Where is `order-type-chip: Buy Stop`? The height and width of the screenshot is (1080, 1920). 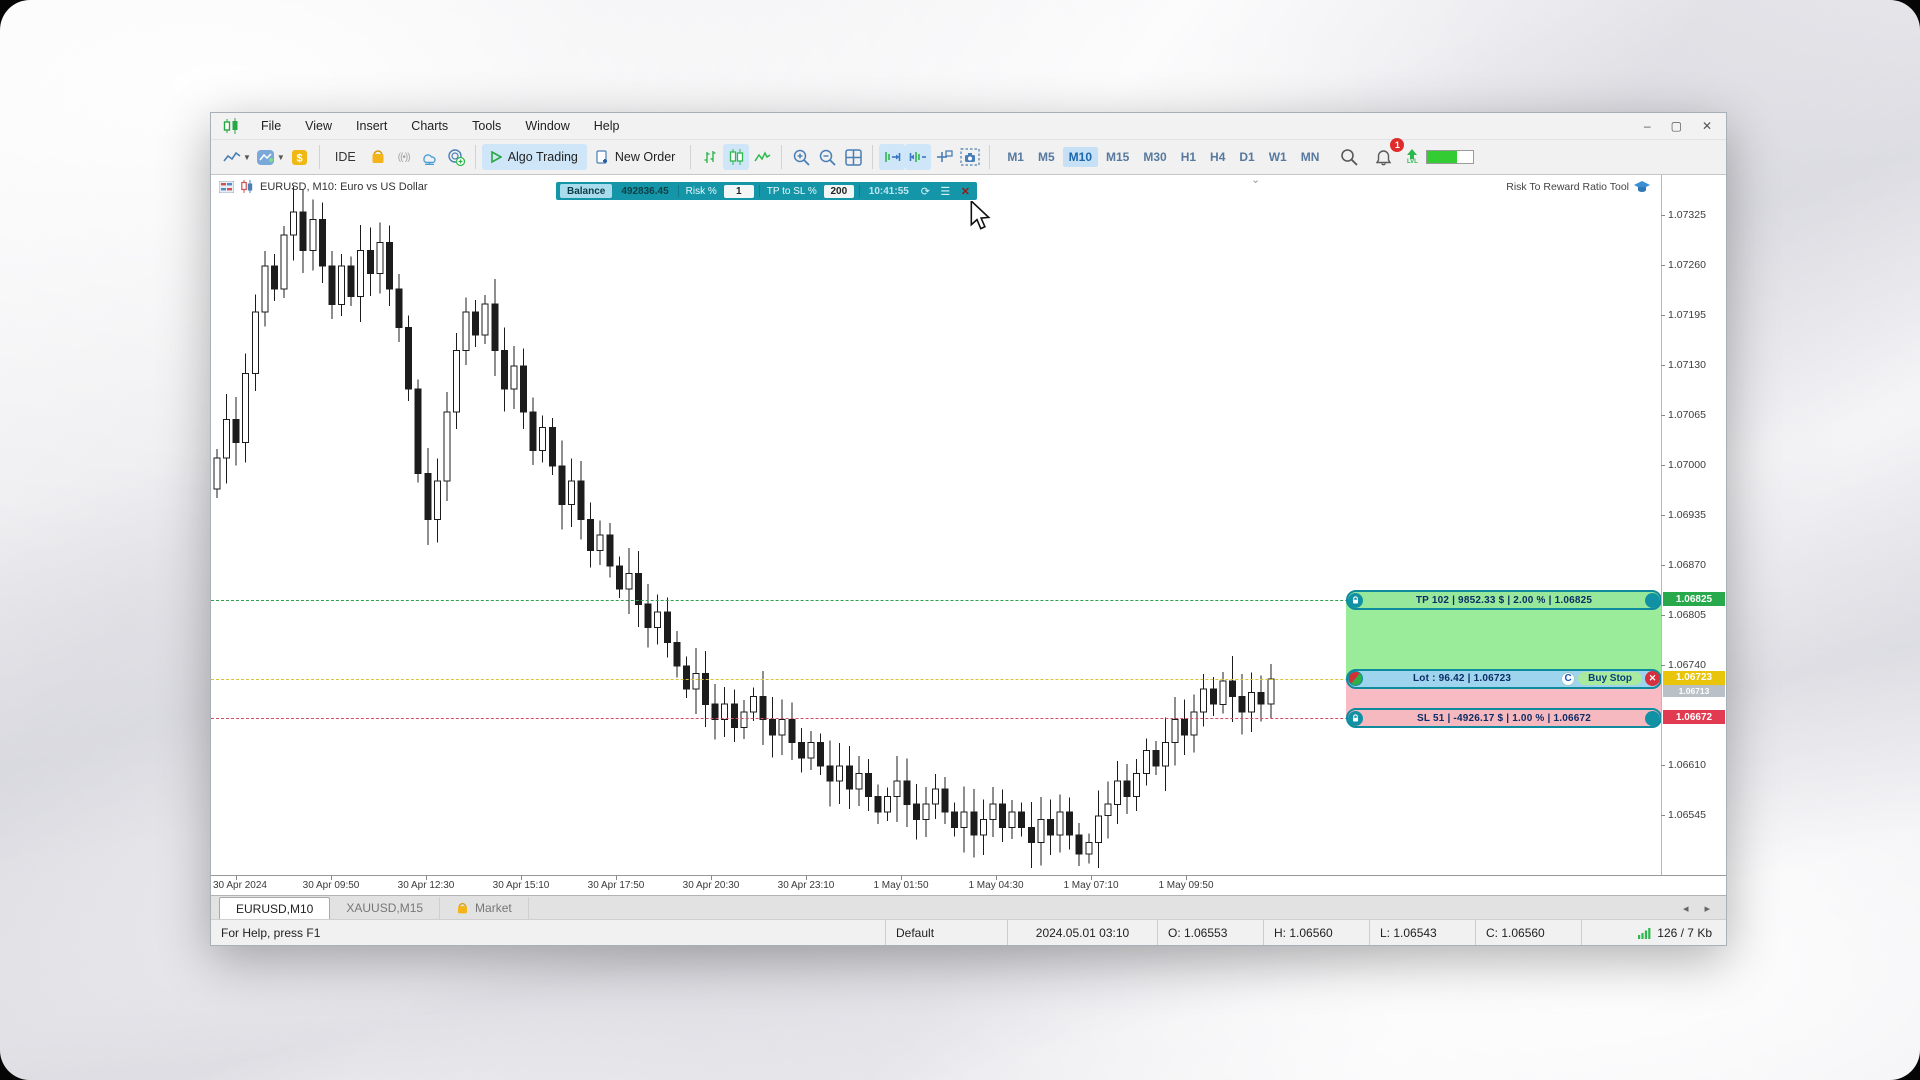 order-type-chip: Buy Stop is located at coordinates (1610, 679).